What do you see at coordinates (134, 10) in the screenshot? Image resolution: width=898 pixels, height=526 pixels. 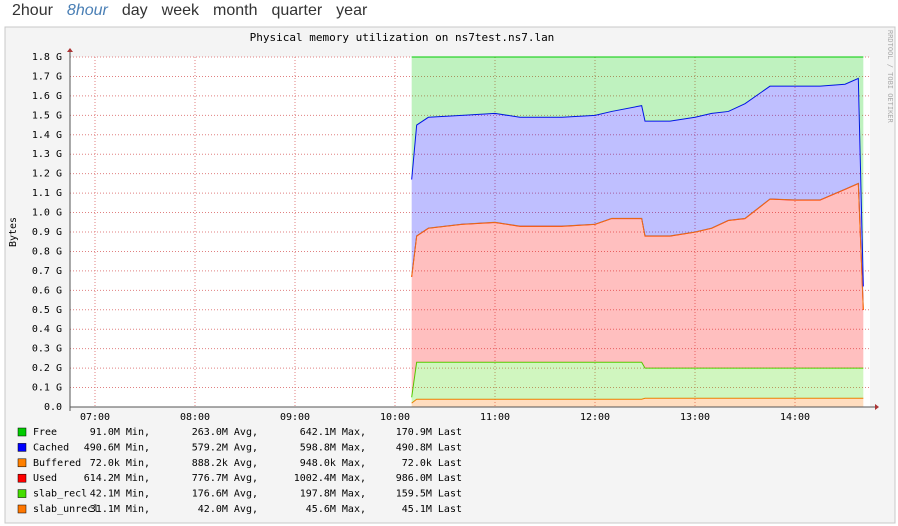 I see `tab: day` at bounding box center [134, 10].